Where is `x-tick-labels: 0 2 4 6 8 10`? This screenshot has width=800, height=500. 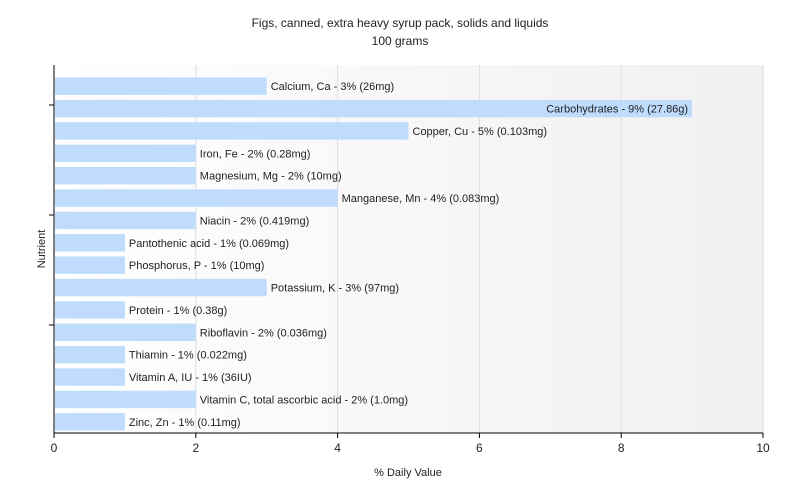
x-tick-labels: 0 2 4 6 8 10 is located at coordinates (410, 448).